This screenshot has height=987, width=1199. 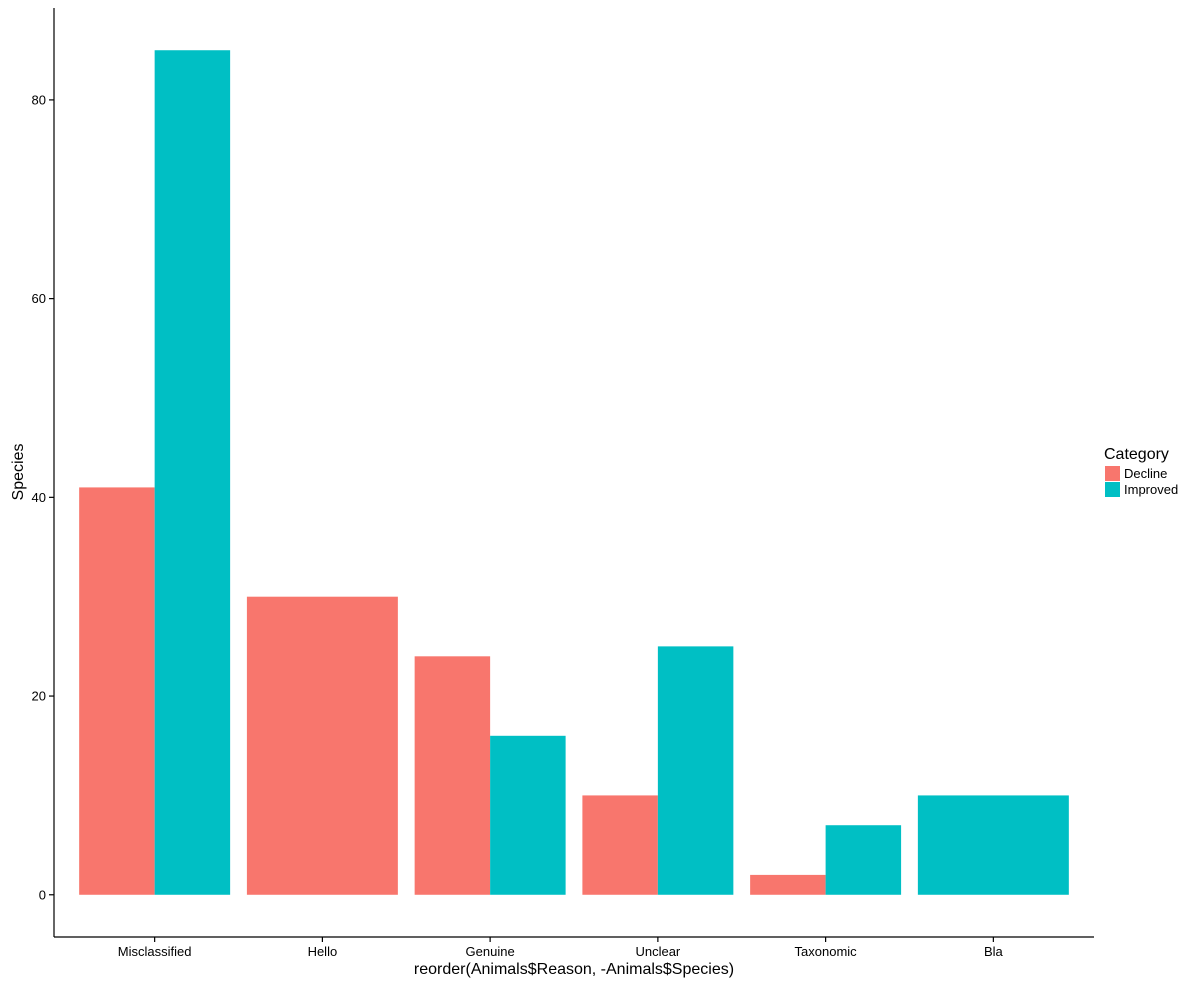 I want to click on bar-decline-taxonomic, so click(x=788, y=884).